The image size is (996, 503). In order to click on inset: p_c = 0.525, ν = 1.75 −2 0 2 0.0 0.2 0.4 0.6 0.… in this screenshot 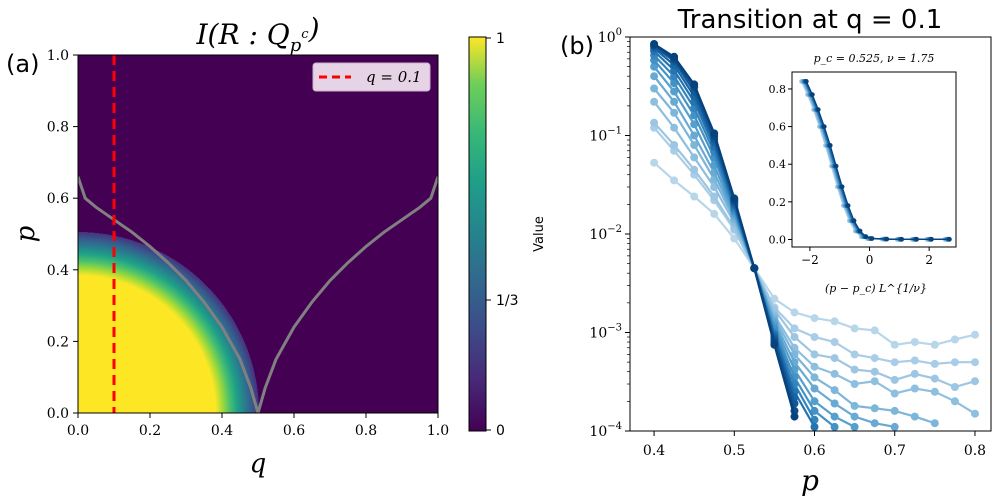, I will do `click(863, 173)`.